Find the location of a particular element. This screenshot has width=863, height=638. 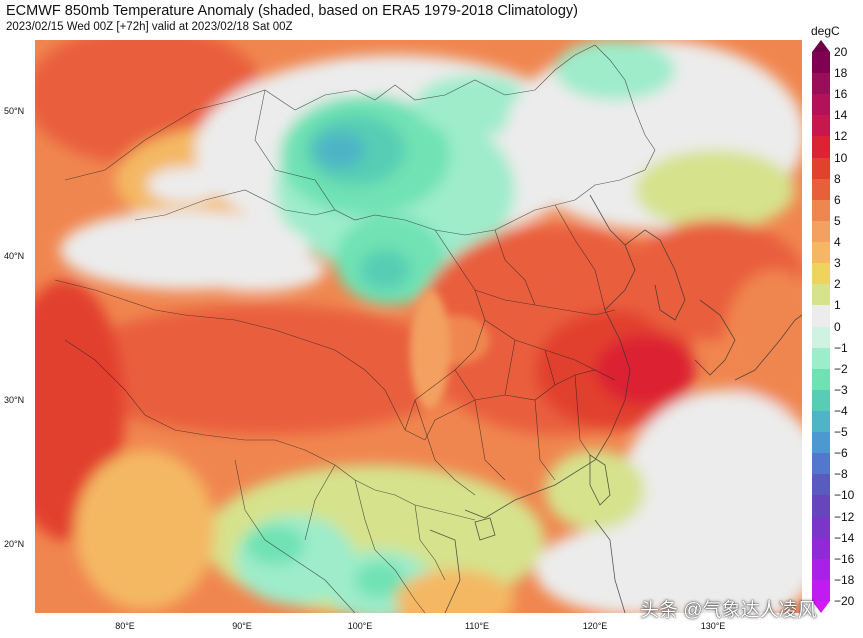

lat-label-20: 20°N is located at coordinates (14, 544).